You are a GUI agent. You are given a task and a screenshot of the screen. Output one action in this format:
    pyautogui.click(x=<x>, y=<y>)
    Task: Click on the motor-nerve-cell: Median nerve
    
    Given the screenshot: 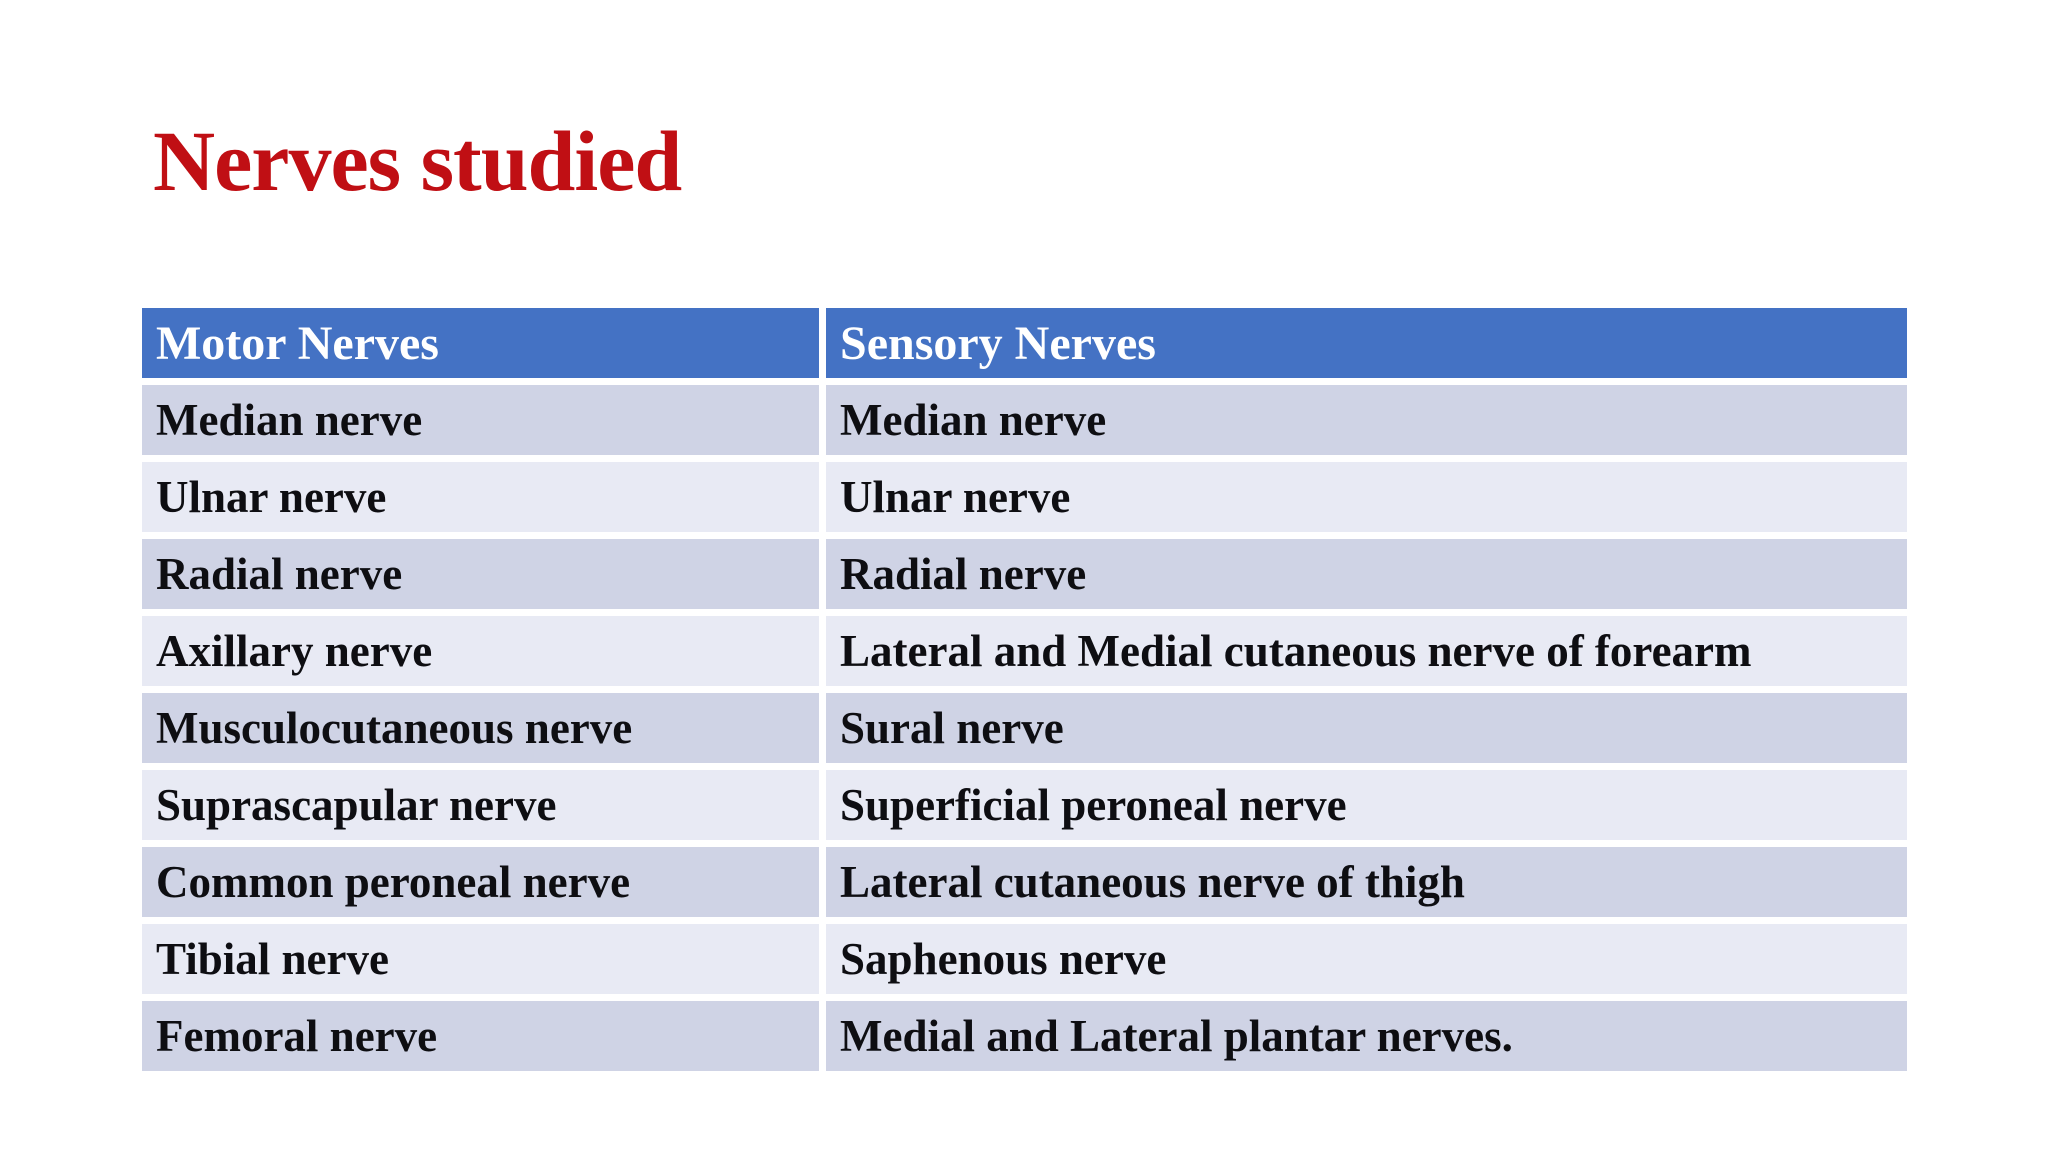 What is the action you would take?
    pyautogui.click(x=484, y=423)
    